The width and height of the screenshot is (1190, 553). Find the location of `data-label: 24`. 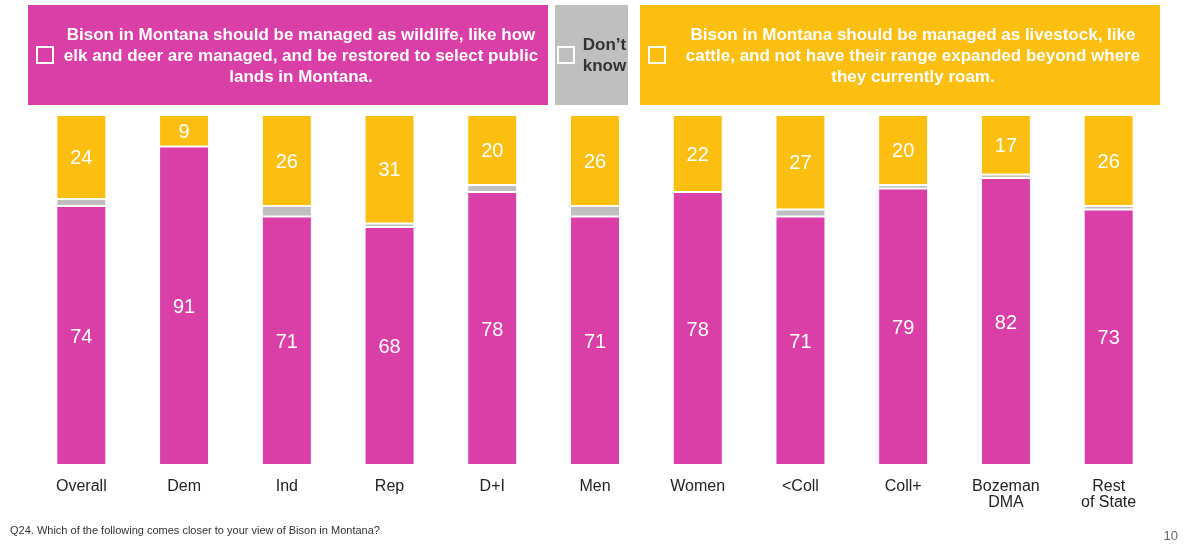

data-label: 24 is located at coordinates (81, 157).